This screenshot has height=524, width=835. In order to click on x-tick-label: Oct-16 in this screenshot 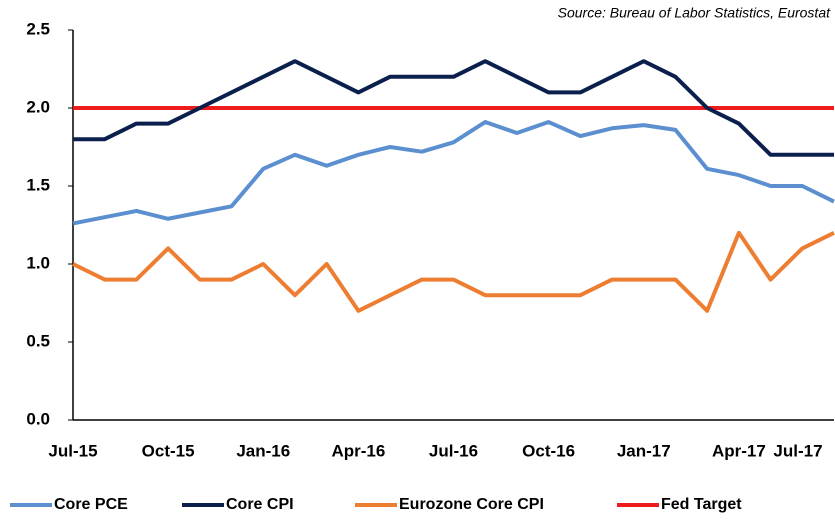, I will do `click(548, 450)`.